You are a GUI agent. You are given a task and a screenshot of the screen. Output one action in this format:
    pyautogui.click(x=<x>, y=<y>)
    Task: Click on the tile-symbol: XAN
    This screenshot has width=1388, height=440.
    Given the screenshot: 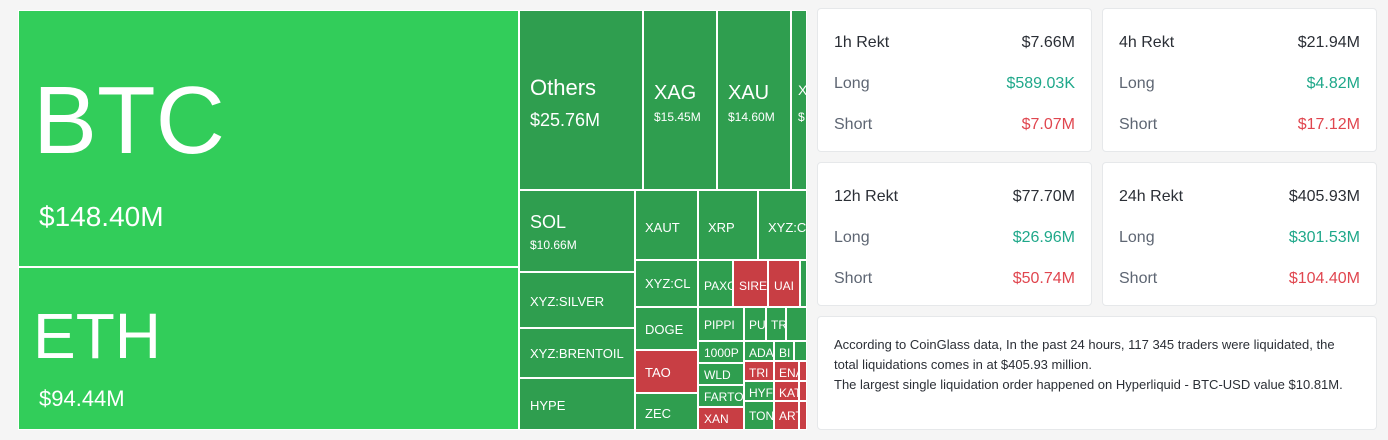 What is the action you would take?
    pyautogui.click(x=716, y=419)
    